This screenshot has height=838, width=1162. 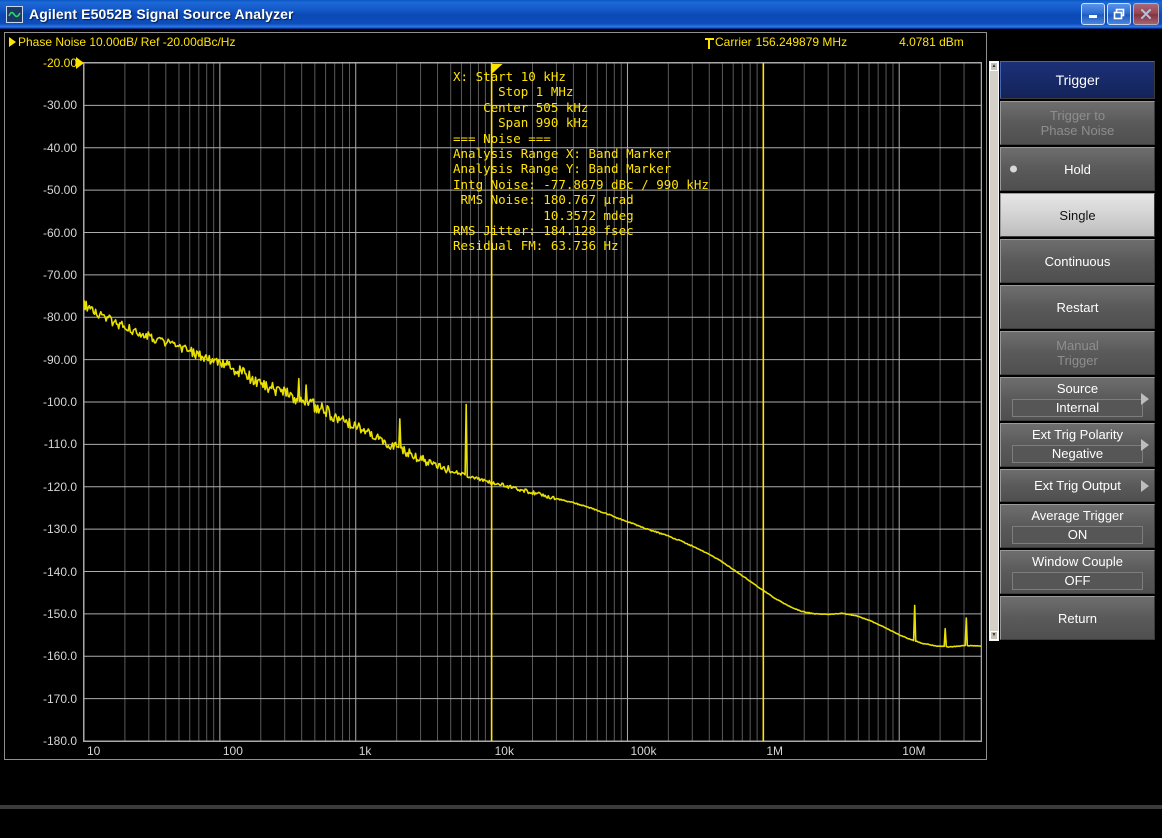 What do you see at coordinates (59, 317) in the screenshot?
I see `y-axis-tick-label: -80.00` at bounding box center [59, 317].